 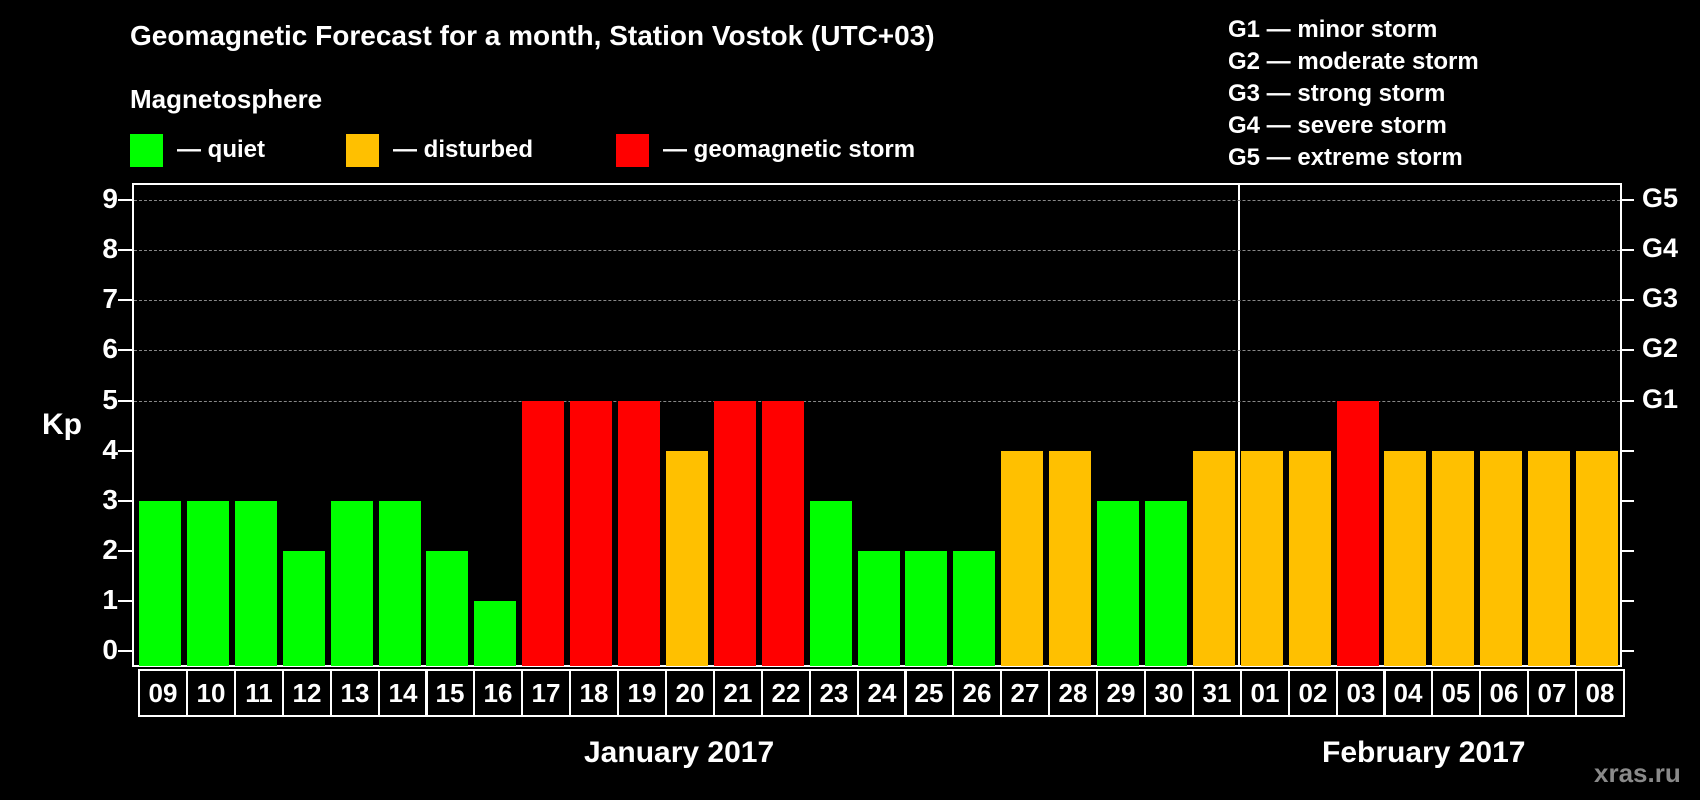 I want to click on date-cell: 11, so click(x=259, y=693).